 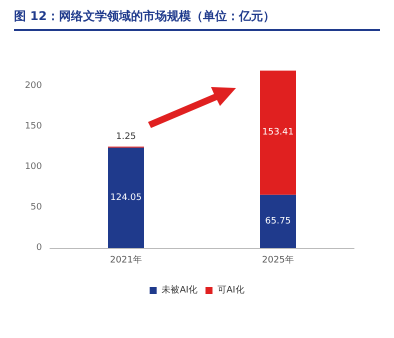 What do you see at coordinates (231, 290) in the screenshot?
I see `legend-label: 可AI化` at bounding box center [231, 290].